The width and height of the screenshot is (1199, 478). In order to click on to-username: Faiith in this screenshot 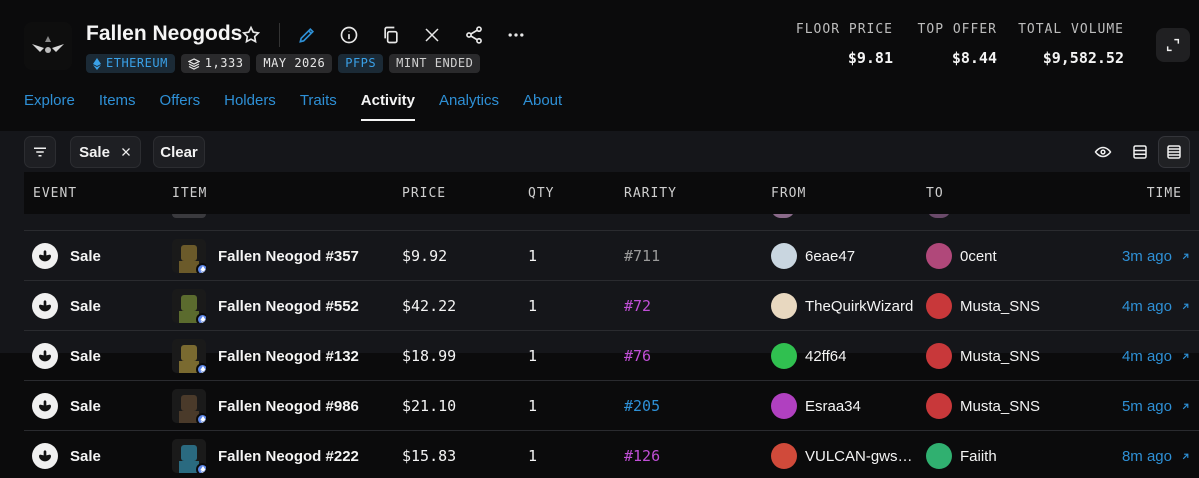, I will do `click(978, 456)`.